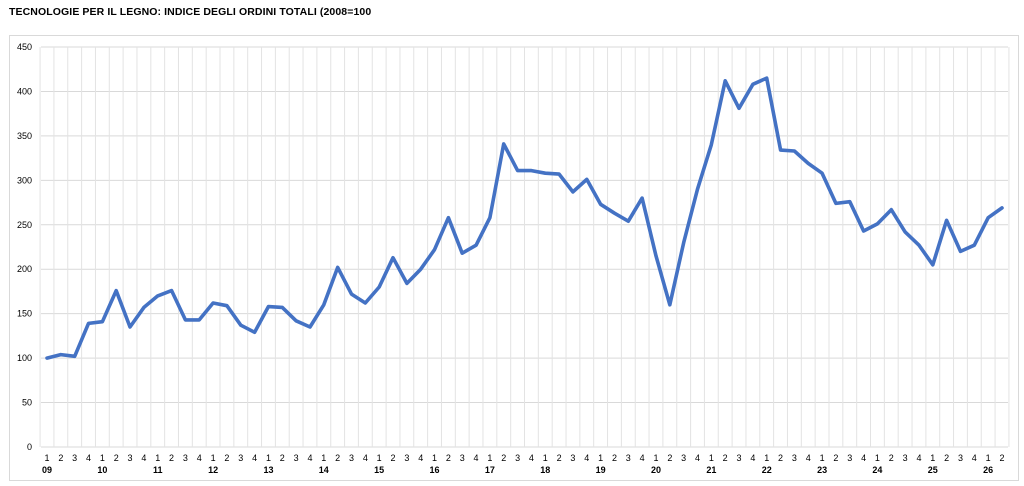 This screenshot has width=1024, height=486. I want to click on x-year-label: 24, so click(877, 470).